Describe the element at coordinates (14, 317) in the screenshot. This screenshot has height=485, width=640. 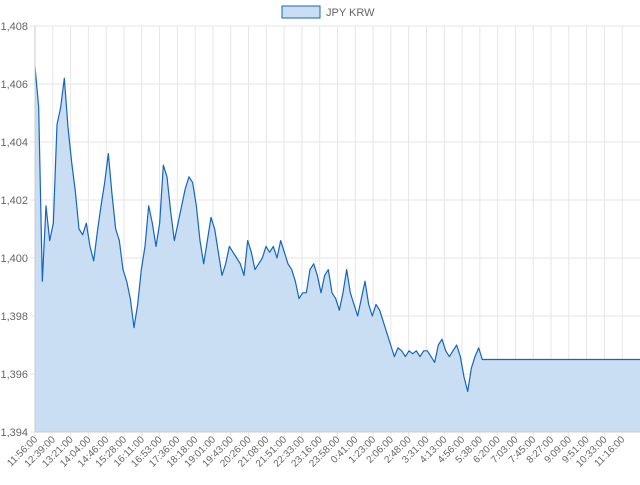
I see `y-tick-label: 1,398` at that location.